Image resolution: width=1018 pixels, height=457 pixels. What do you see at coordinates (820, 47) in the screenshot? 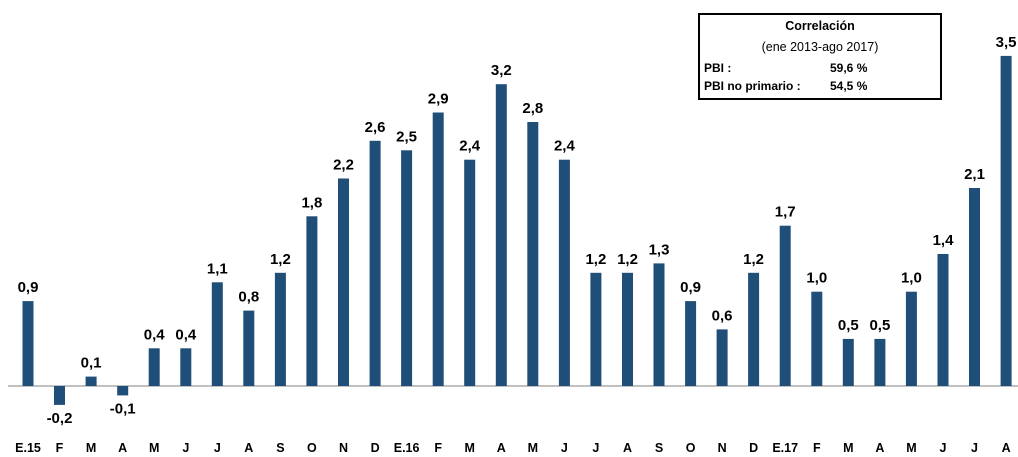
I see `correlation-period: (ene 2013-ago 2017)` at bounding box center [820, 47].